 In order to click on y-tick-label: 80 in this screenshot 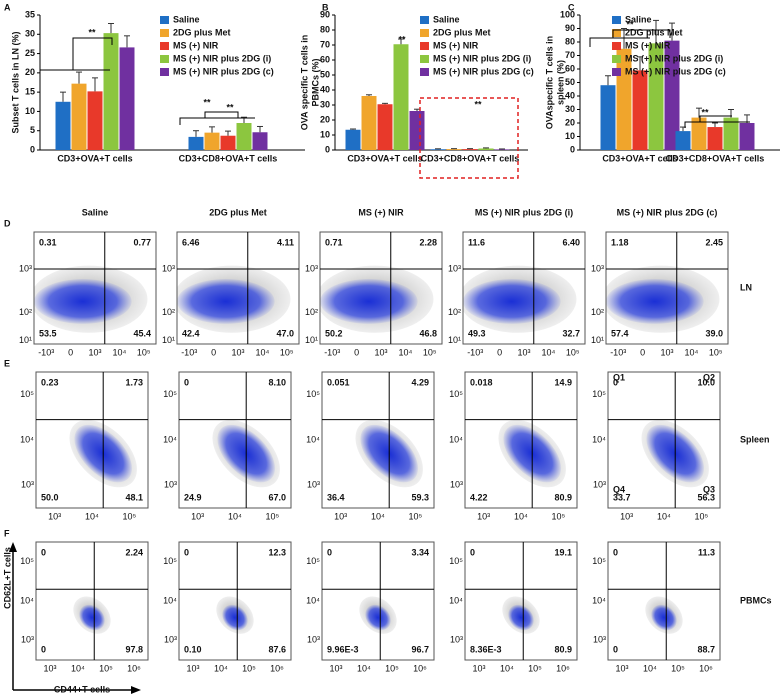, I will do `click(570, 41)`.